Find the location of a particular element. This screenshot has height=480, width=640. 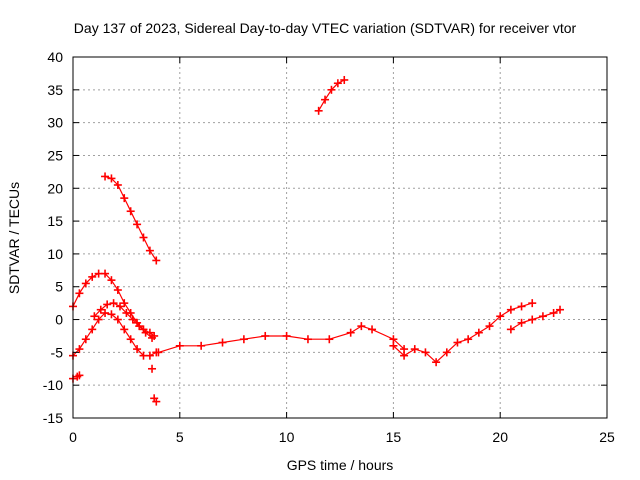

series-track-i is located at coordinates (115, 385).